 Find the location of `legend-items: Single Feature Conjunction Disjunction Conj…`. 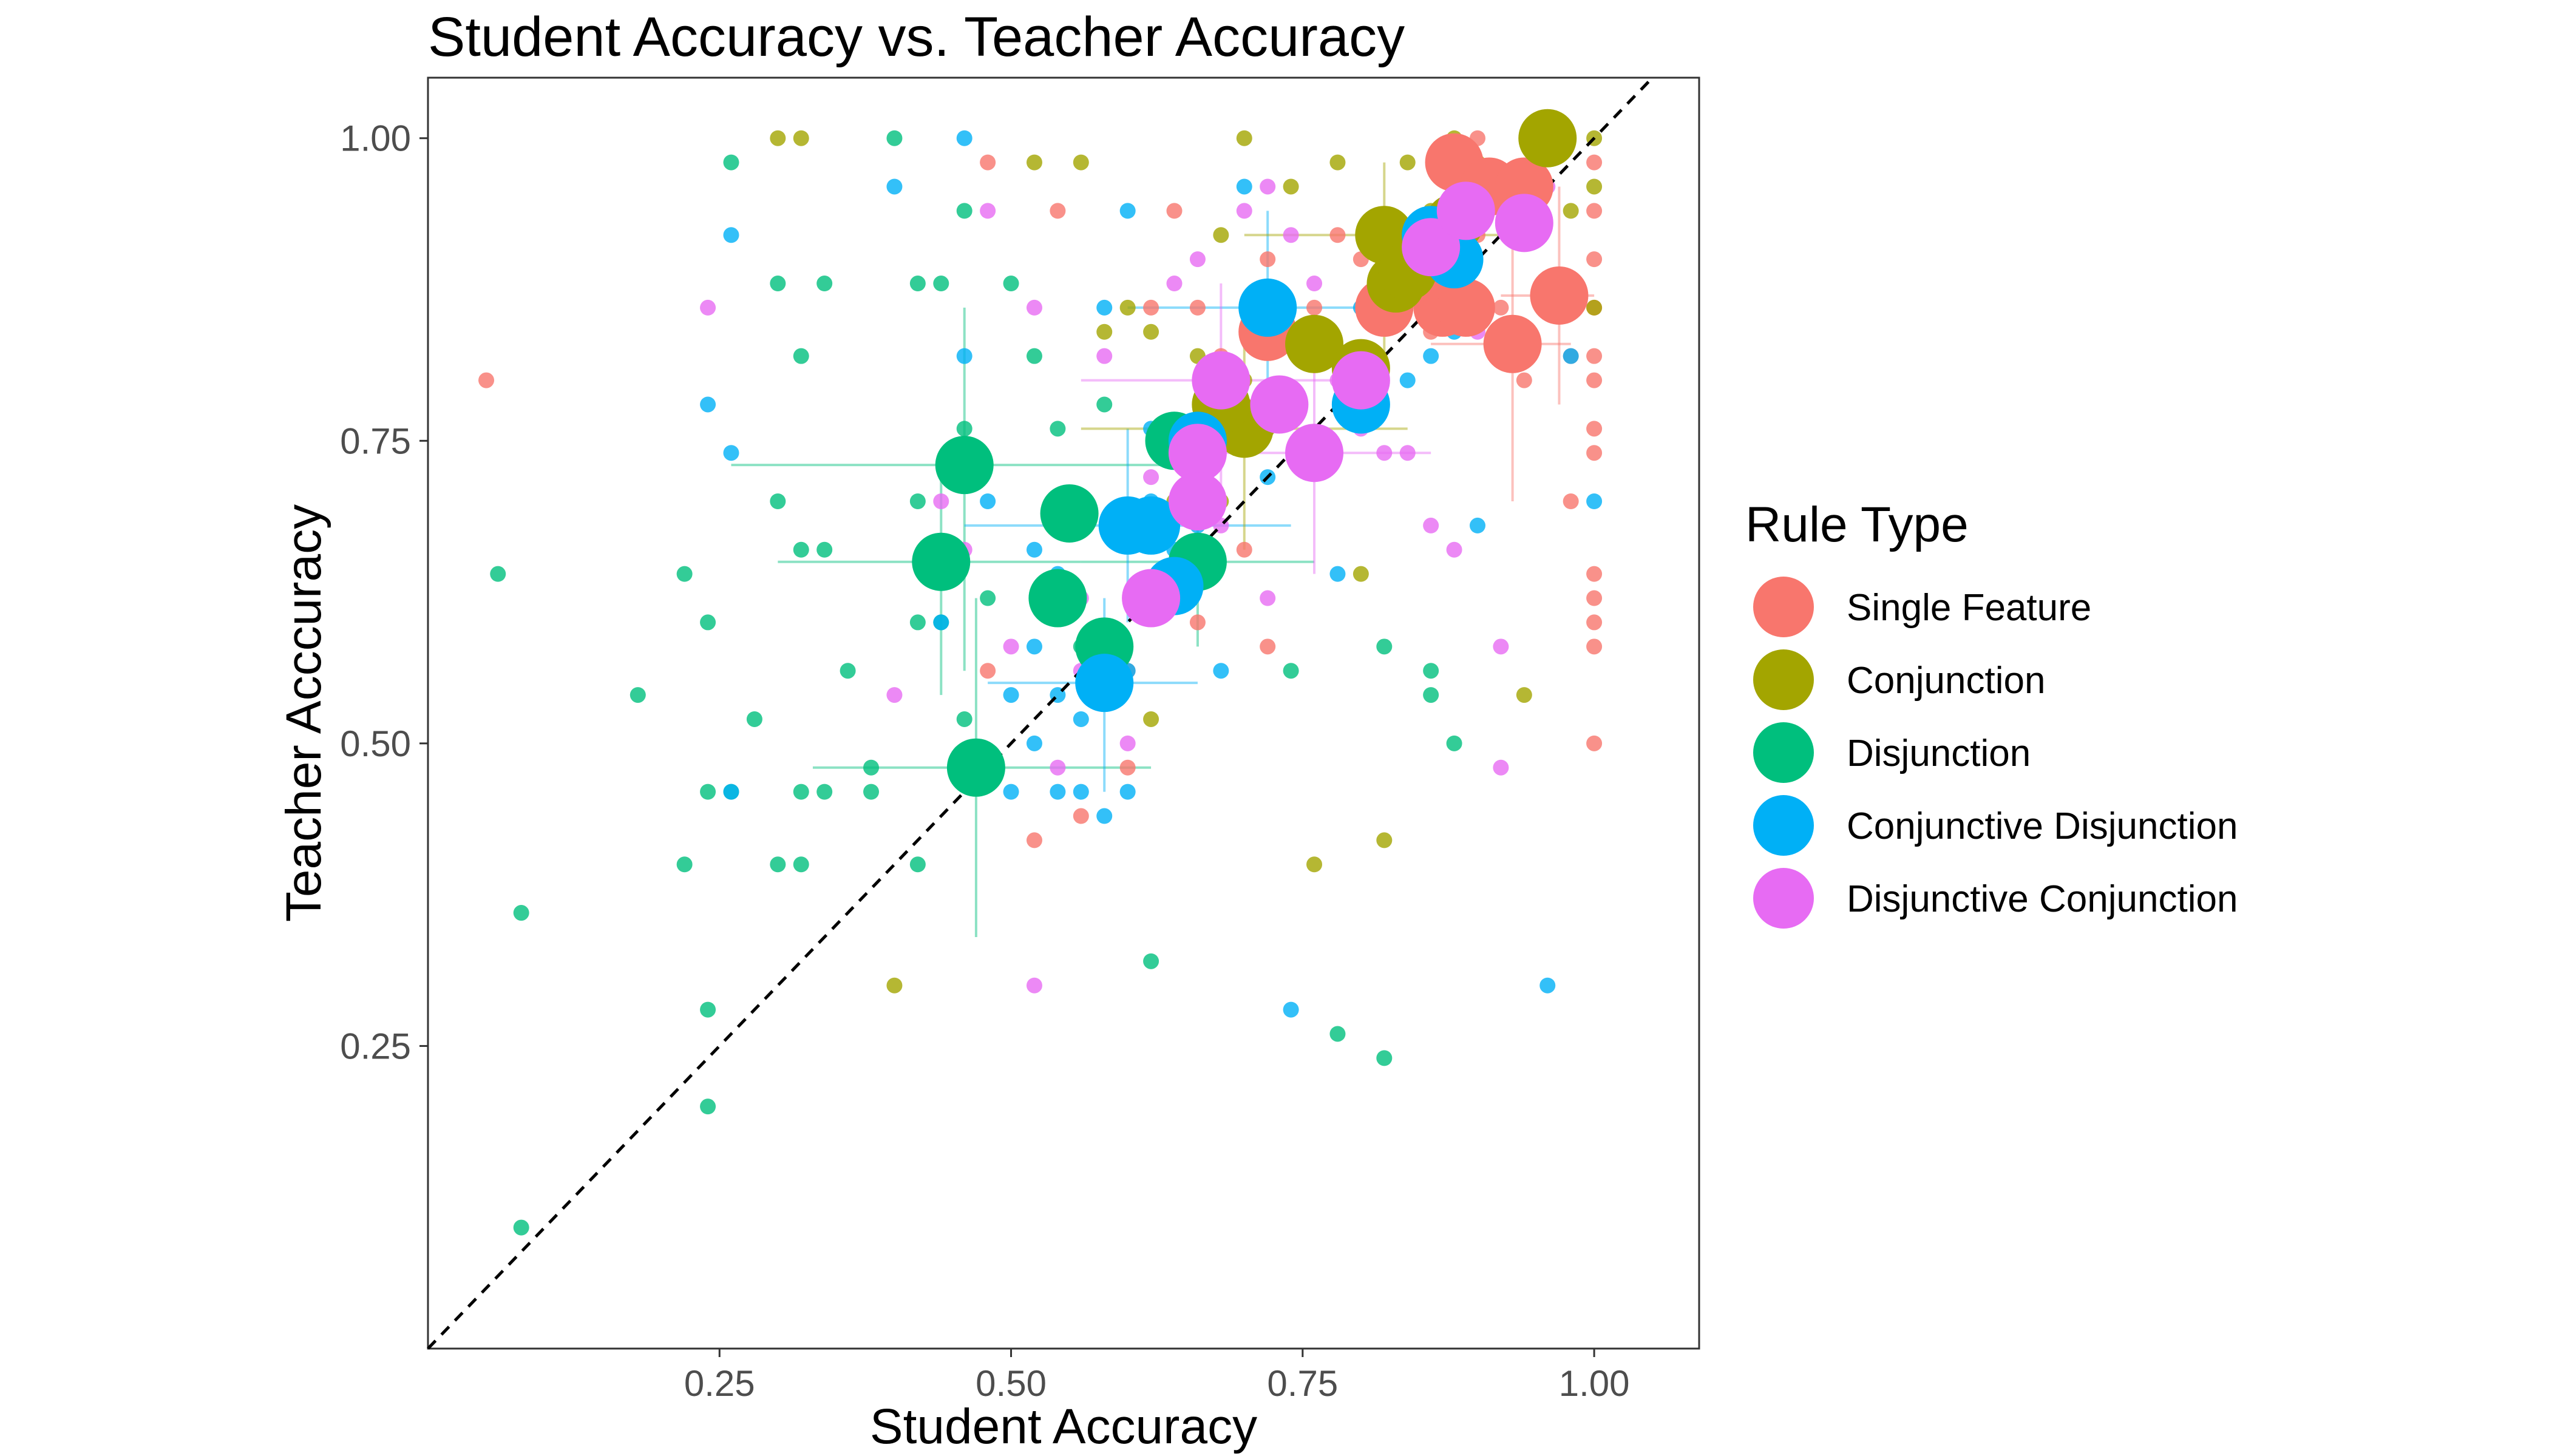

legend-items: Single Feature Conjunction Disjunction Conj… is located at coordinates (1996, 753).